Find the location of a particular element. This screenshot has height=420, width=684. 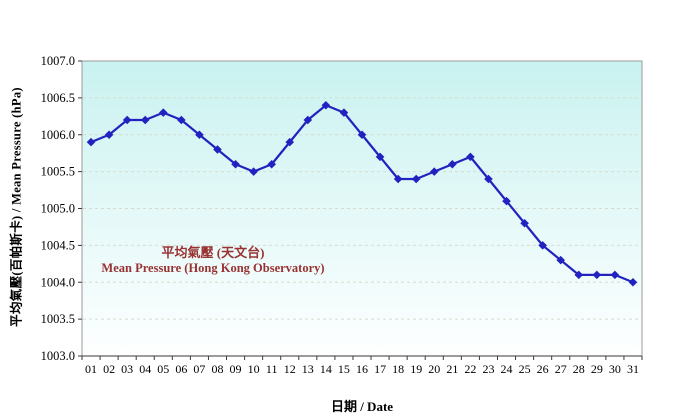

x-tick-label: 12 is located at coordinates (290, 369).